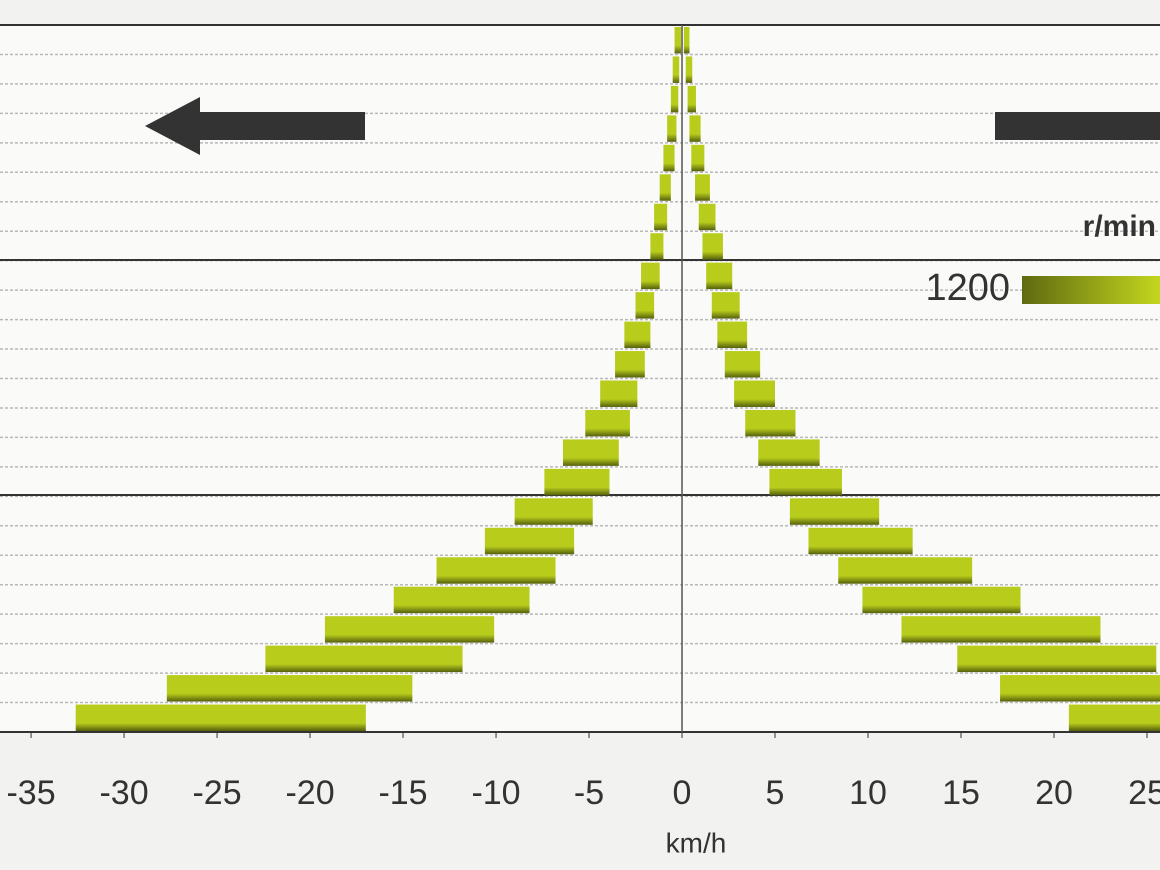 The width and height of the screenshot is (1160, 870). I want to click on x-tick-label: -15, so click(402, 793).